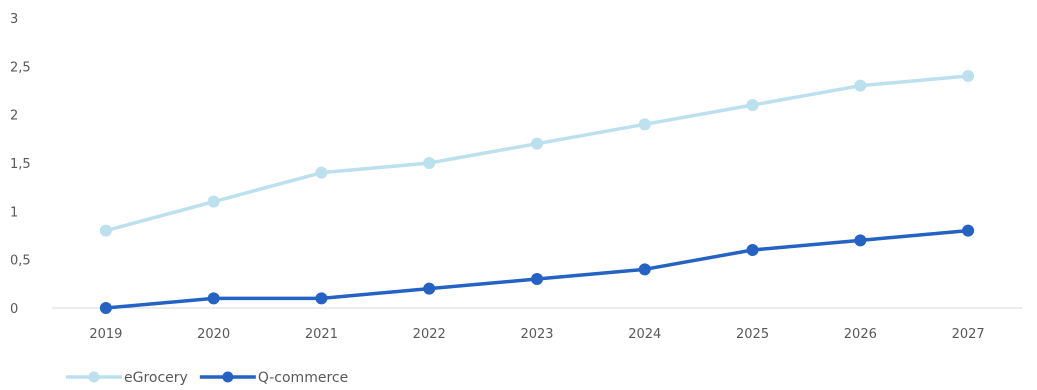 The image size is (1037, 390). Describe the element at coordinates (213, 334) in the screenshot. I see `x-tick-label: 2020` at that location.